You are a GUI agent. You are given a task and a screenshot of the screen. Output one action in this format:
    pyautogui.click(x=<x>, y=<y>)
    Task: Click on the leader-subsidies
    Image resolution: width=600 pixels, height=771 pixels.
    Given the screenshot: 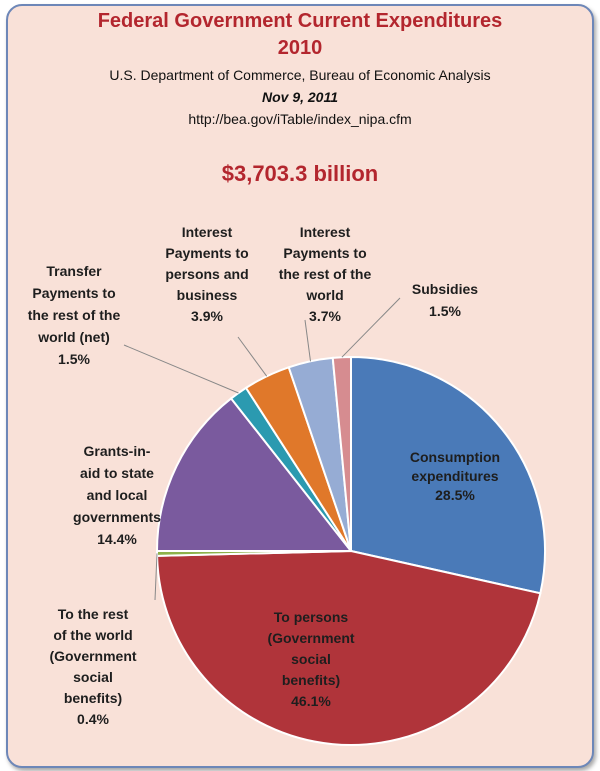 What is the action you would take?
    pyautogui.click(x=371, y=327)
    